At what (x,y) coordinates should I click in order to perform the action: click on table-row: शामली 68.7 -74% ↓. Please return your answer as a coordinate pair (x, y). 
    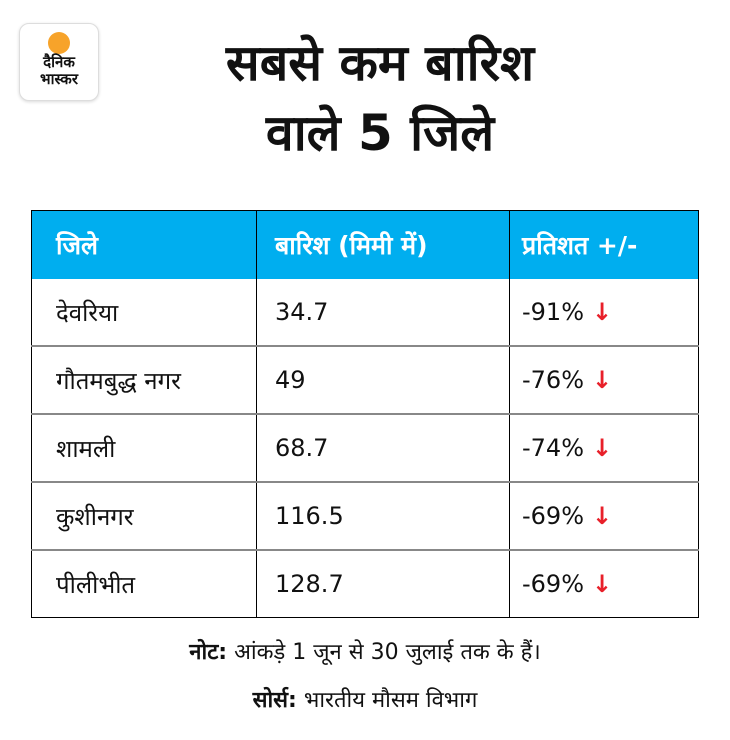
    Looking at the image, I should click on (365, 448).